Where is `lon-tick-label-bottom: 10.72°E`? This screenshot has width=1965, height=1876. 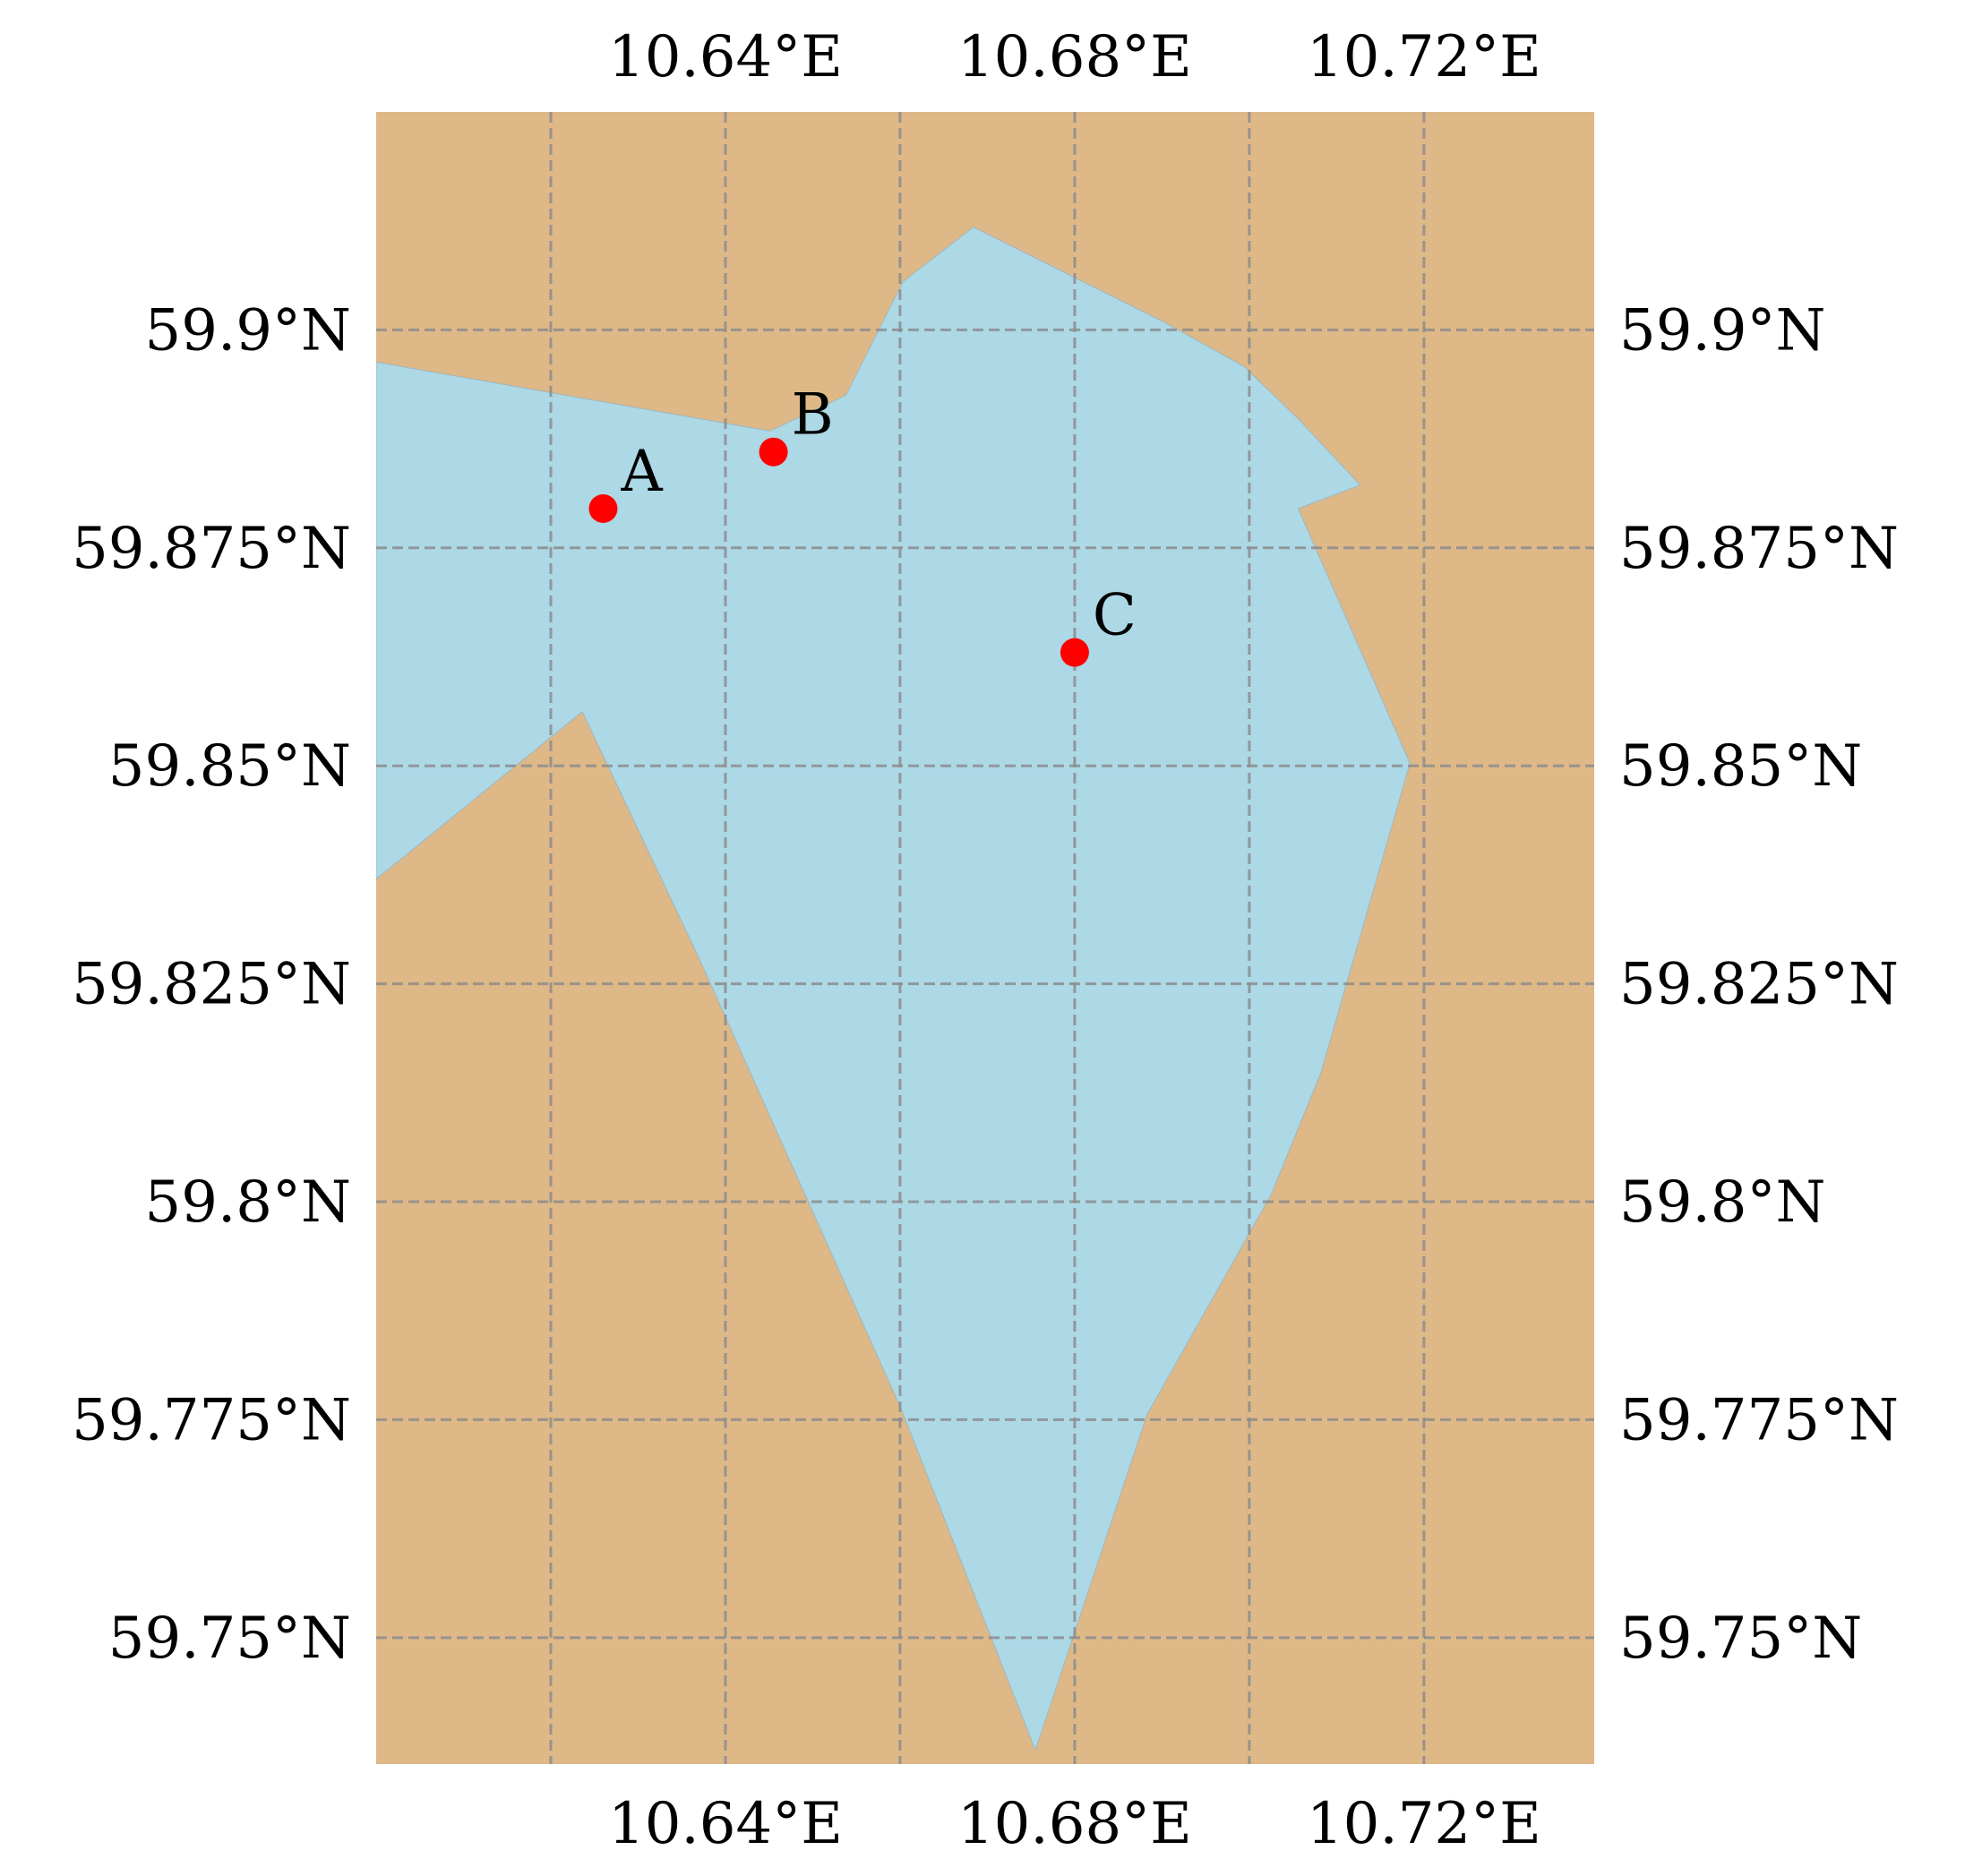 lon-tick-label-bottom: 10.72°E is located at coordinates (1424, 1824).